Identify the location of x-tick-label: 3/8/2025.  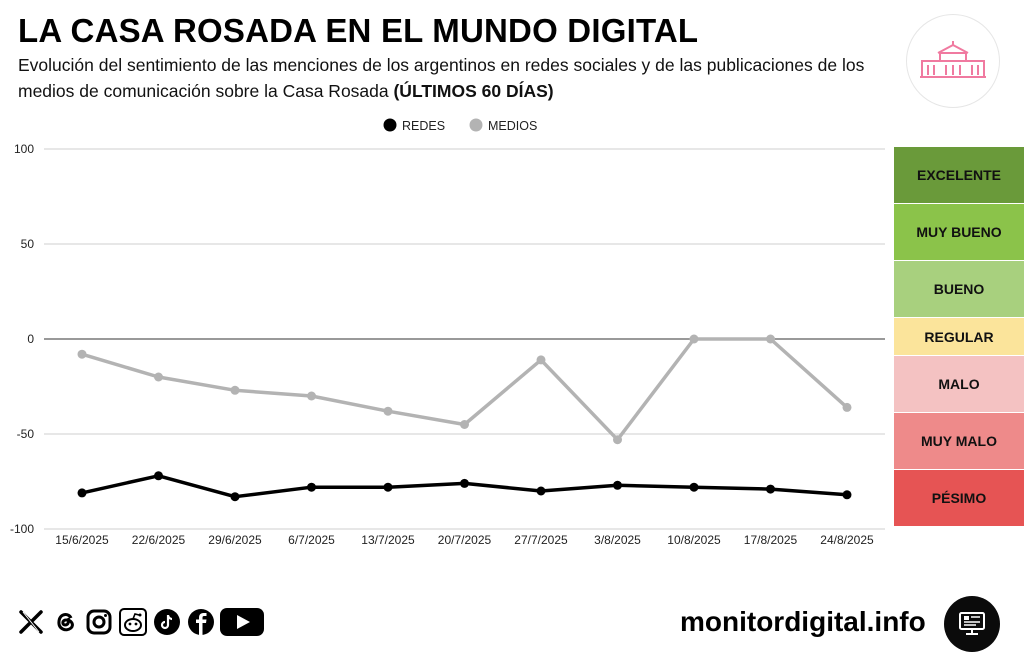
(617, 540).